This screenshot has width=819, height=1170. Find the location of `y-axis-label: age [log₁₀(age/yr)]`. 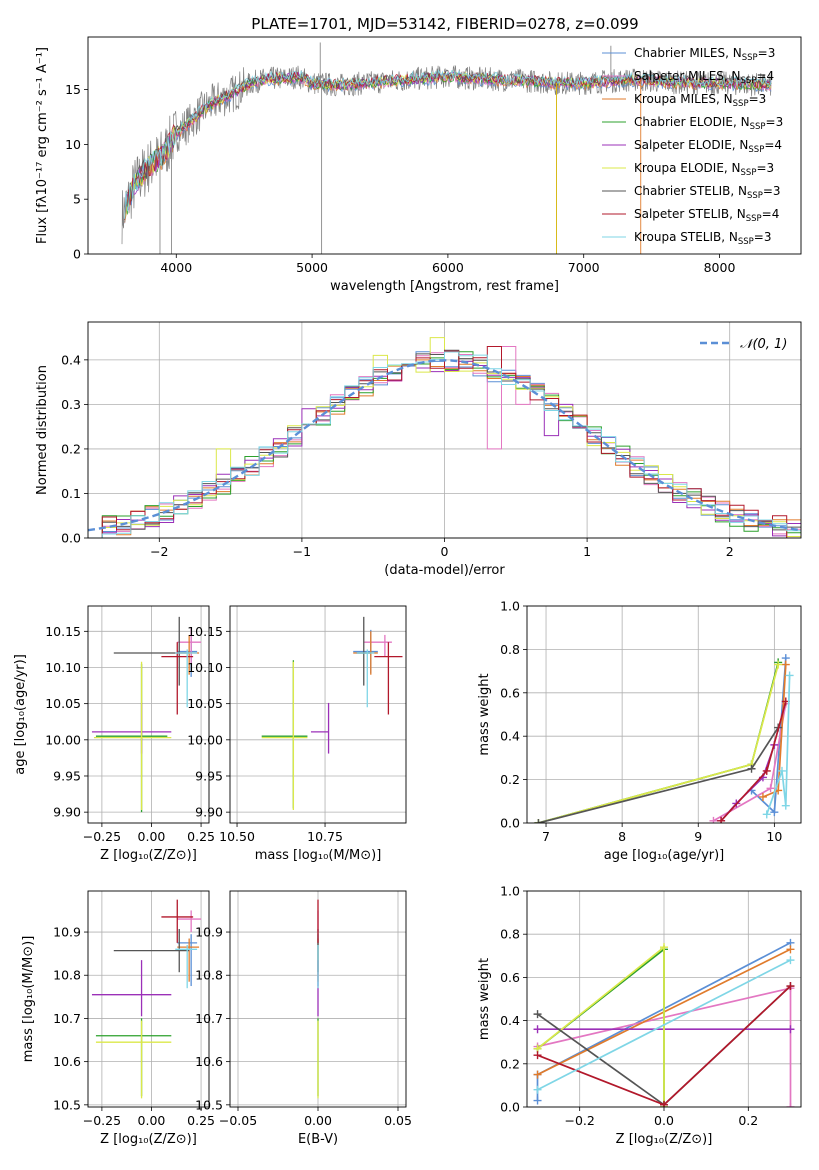

y-axis-label: age [log₁₀(age/yr)] is located at coordinates (20, 714).